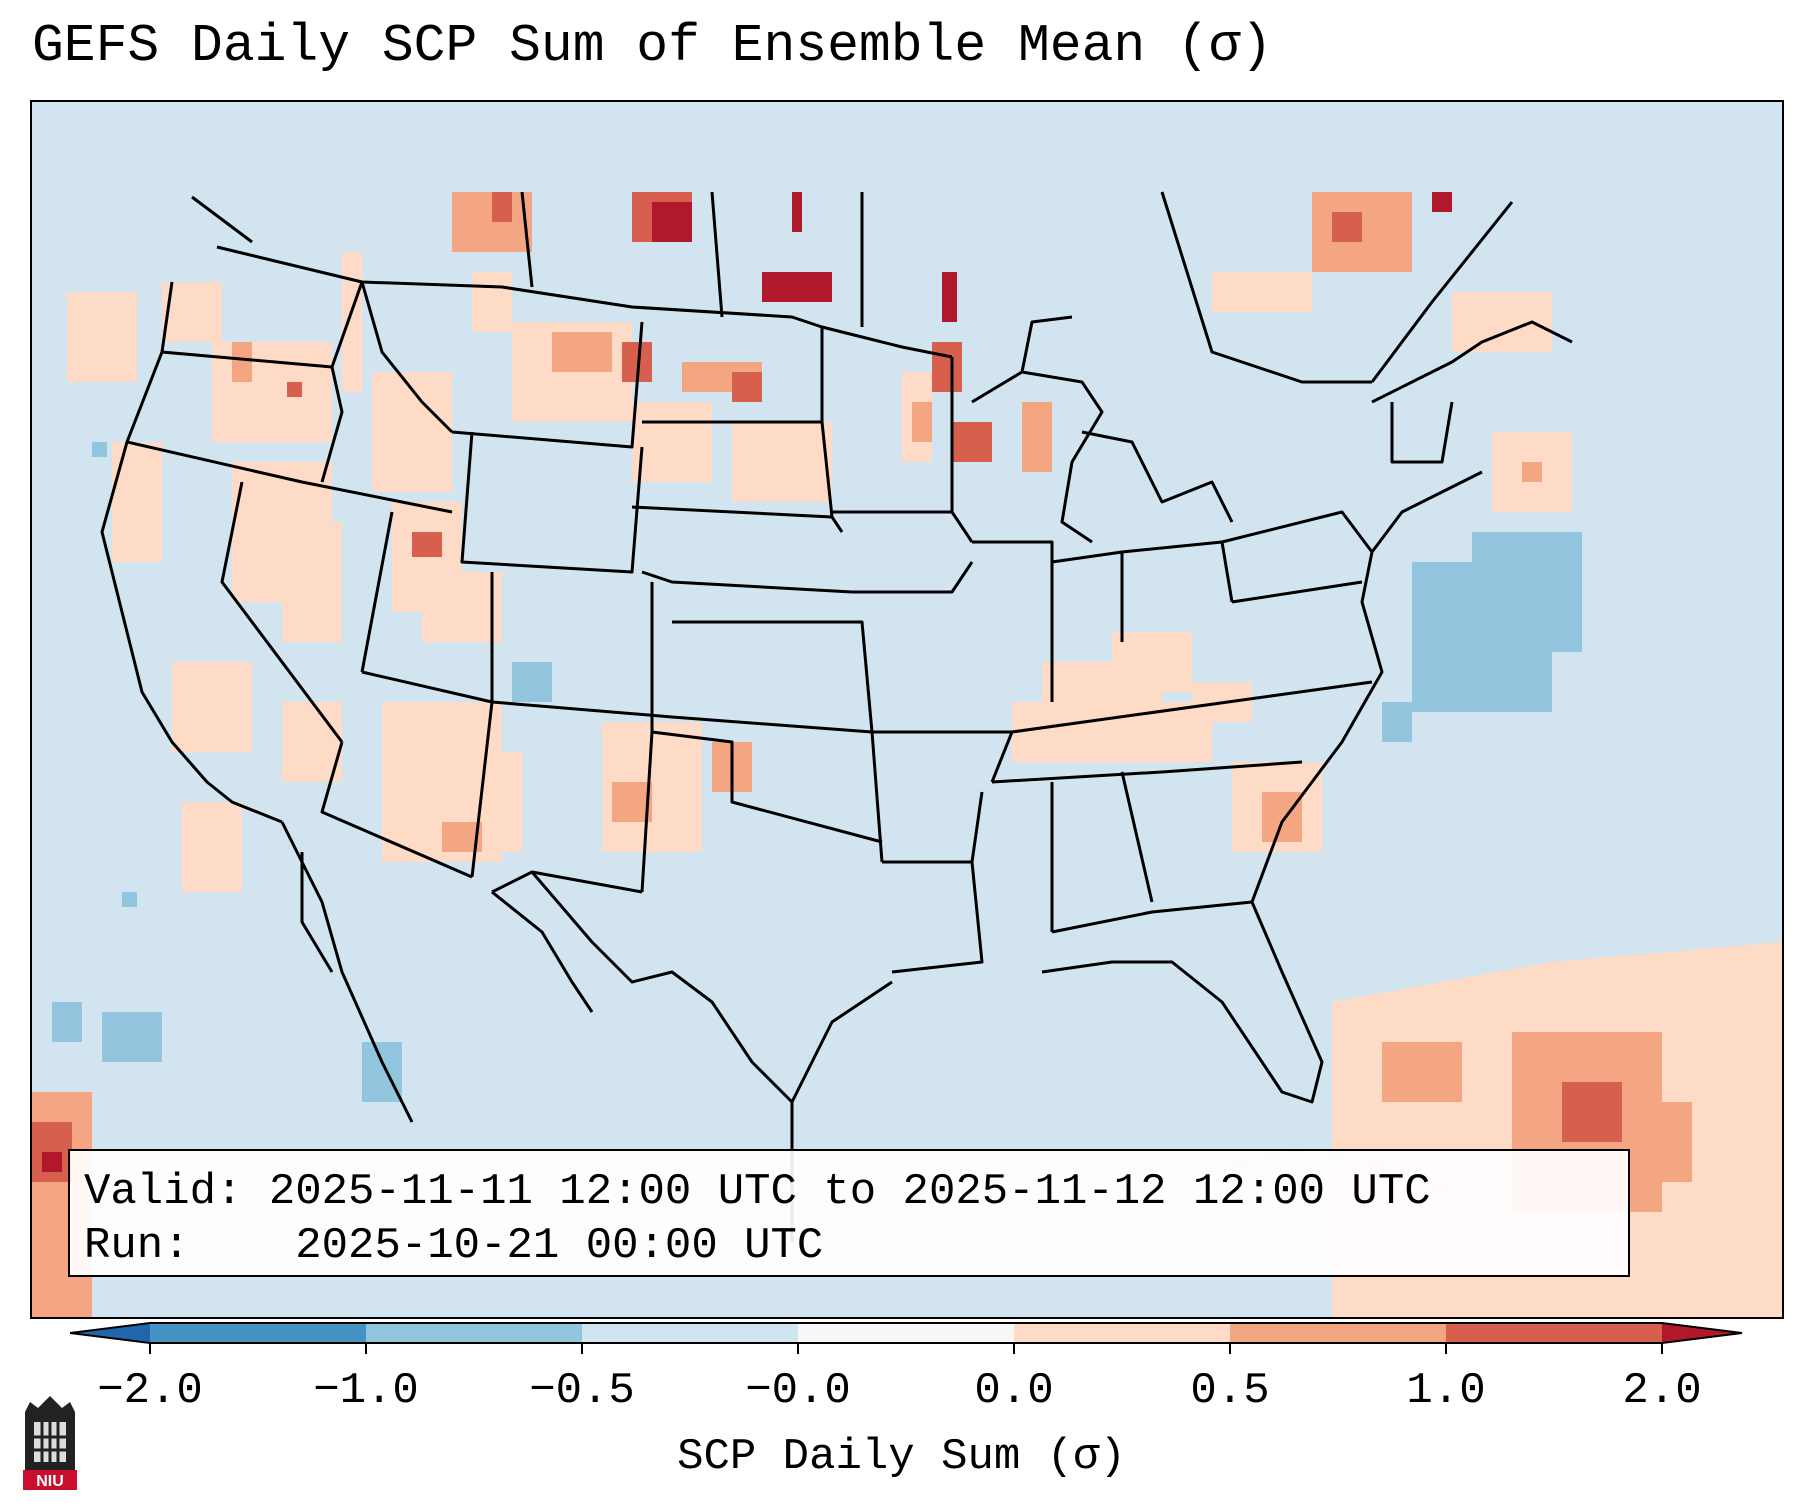  I want to click on valid-label: Valid:, so click(163, 1192).